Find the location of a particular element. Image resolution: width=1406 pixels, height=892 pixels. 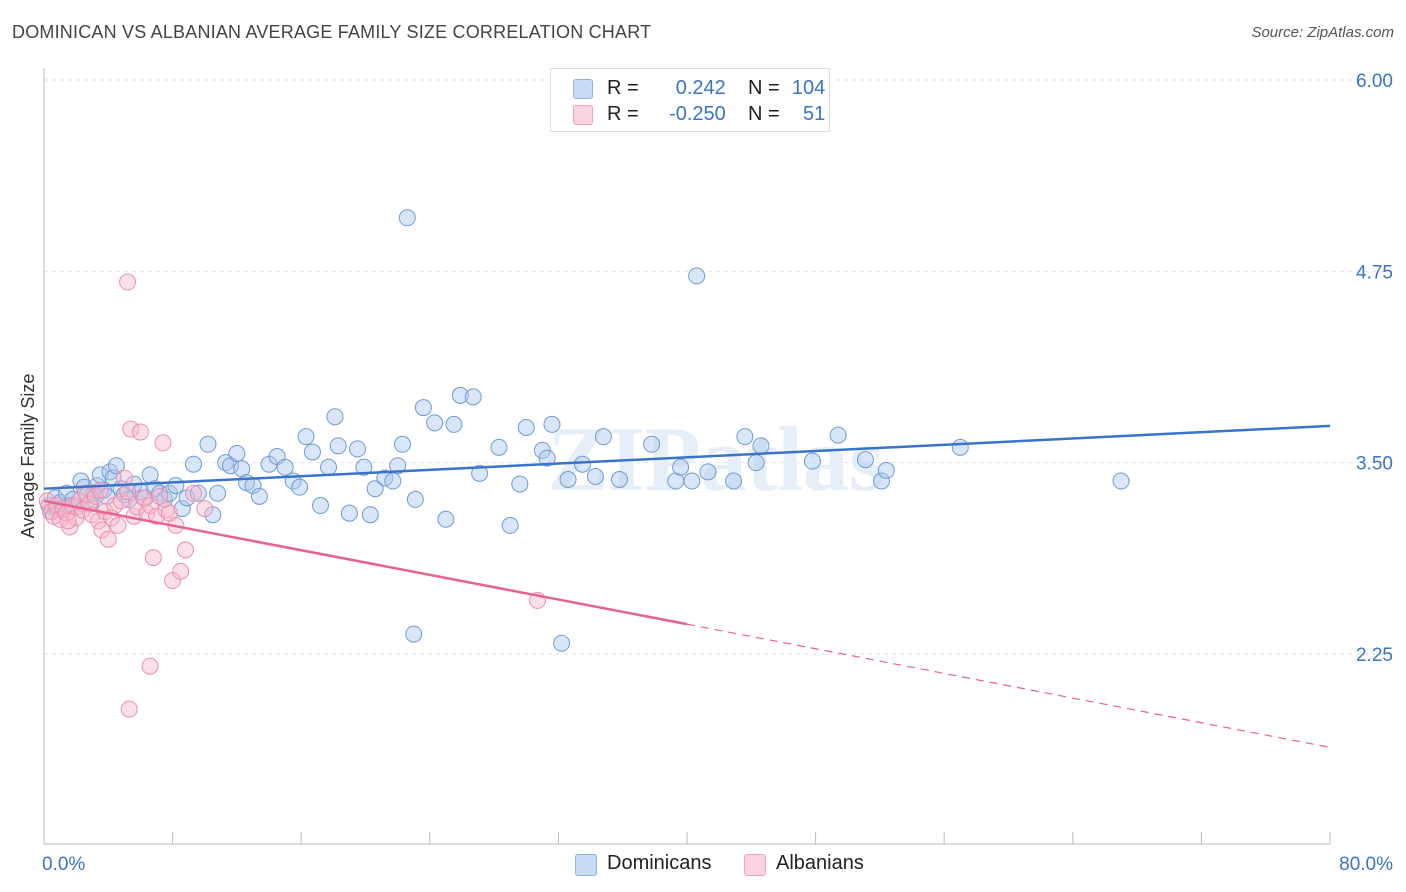

correlation-legend: R = 0.242 N = 104 R = -0.250 N = 51 is located at coordinates (690, 100).